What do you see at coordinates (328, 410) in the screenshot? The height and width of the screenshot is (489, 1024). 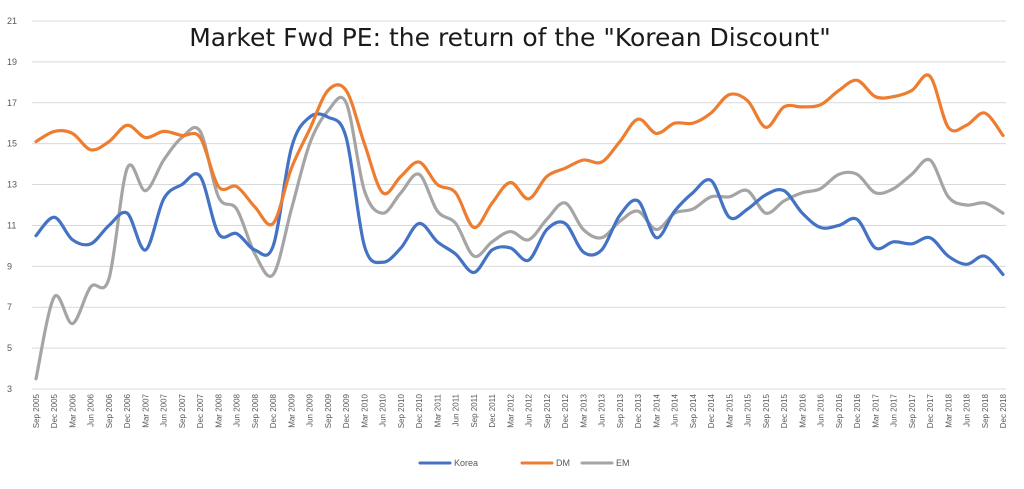 I see `x-tick-label: Sep 2009` at bounding box center [328, 410].